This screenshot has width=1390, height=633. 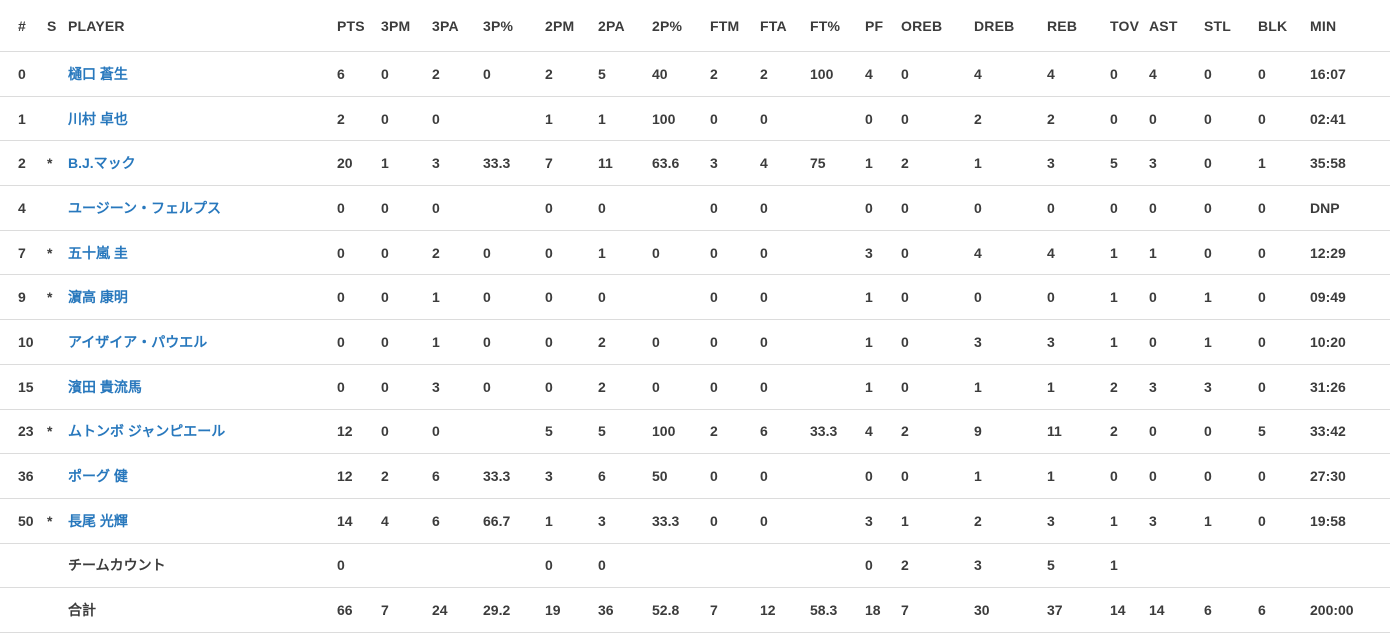 I want to click on player-link: 濵高 康明, so click(x=202, y=297).